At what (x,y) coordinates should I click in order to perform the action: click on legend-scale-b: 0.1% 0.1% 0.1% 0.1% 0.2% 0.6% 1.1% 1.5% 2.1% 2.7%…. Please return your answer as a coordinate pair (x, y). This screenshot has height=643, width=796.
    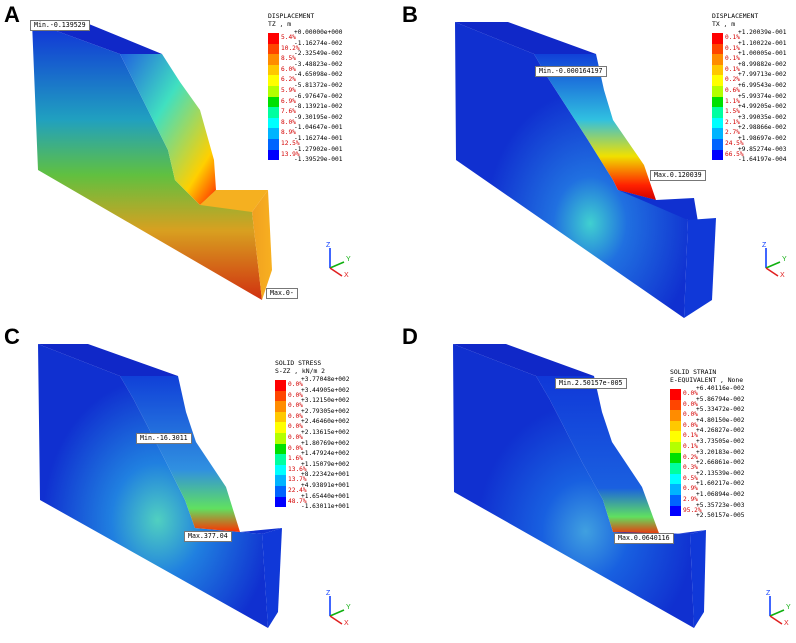
    Looking at the image, I should click on (754, 97).